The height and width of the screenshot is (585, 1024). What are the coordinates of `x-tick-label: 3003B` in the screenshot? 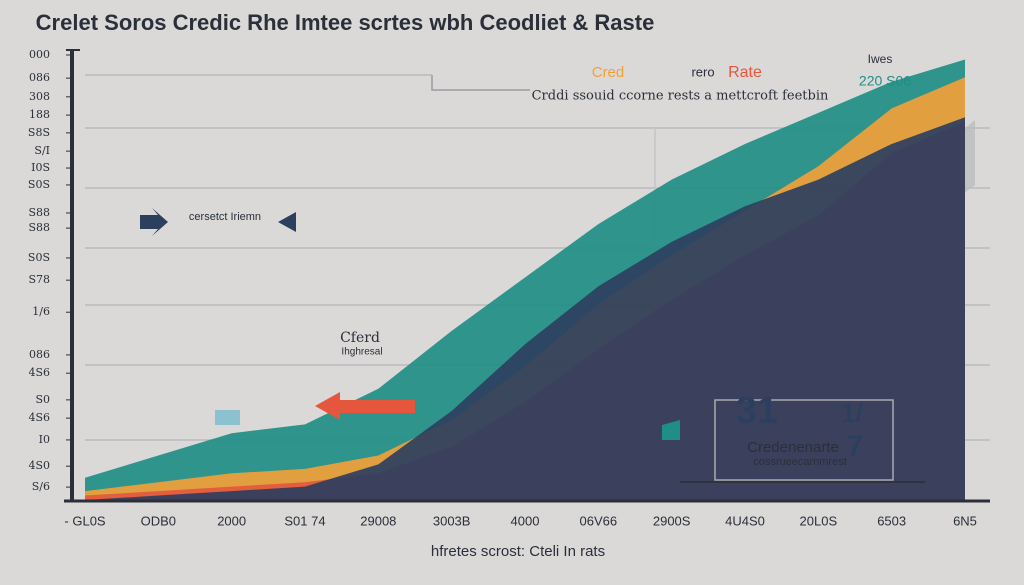 It's located at (452, 520).